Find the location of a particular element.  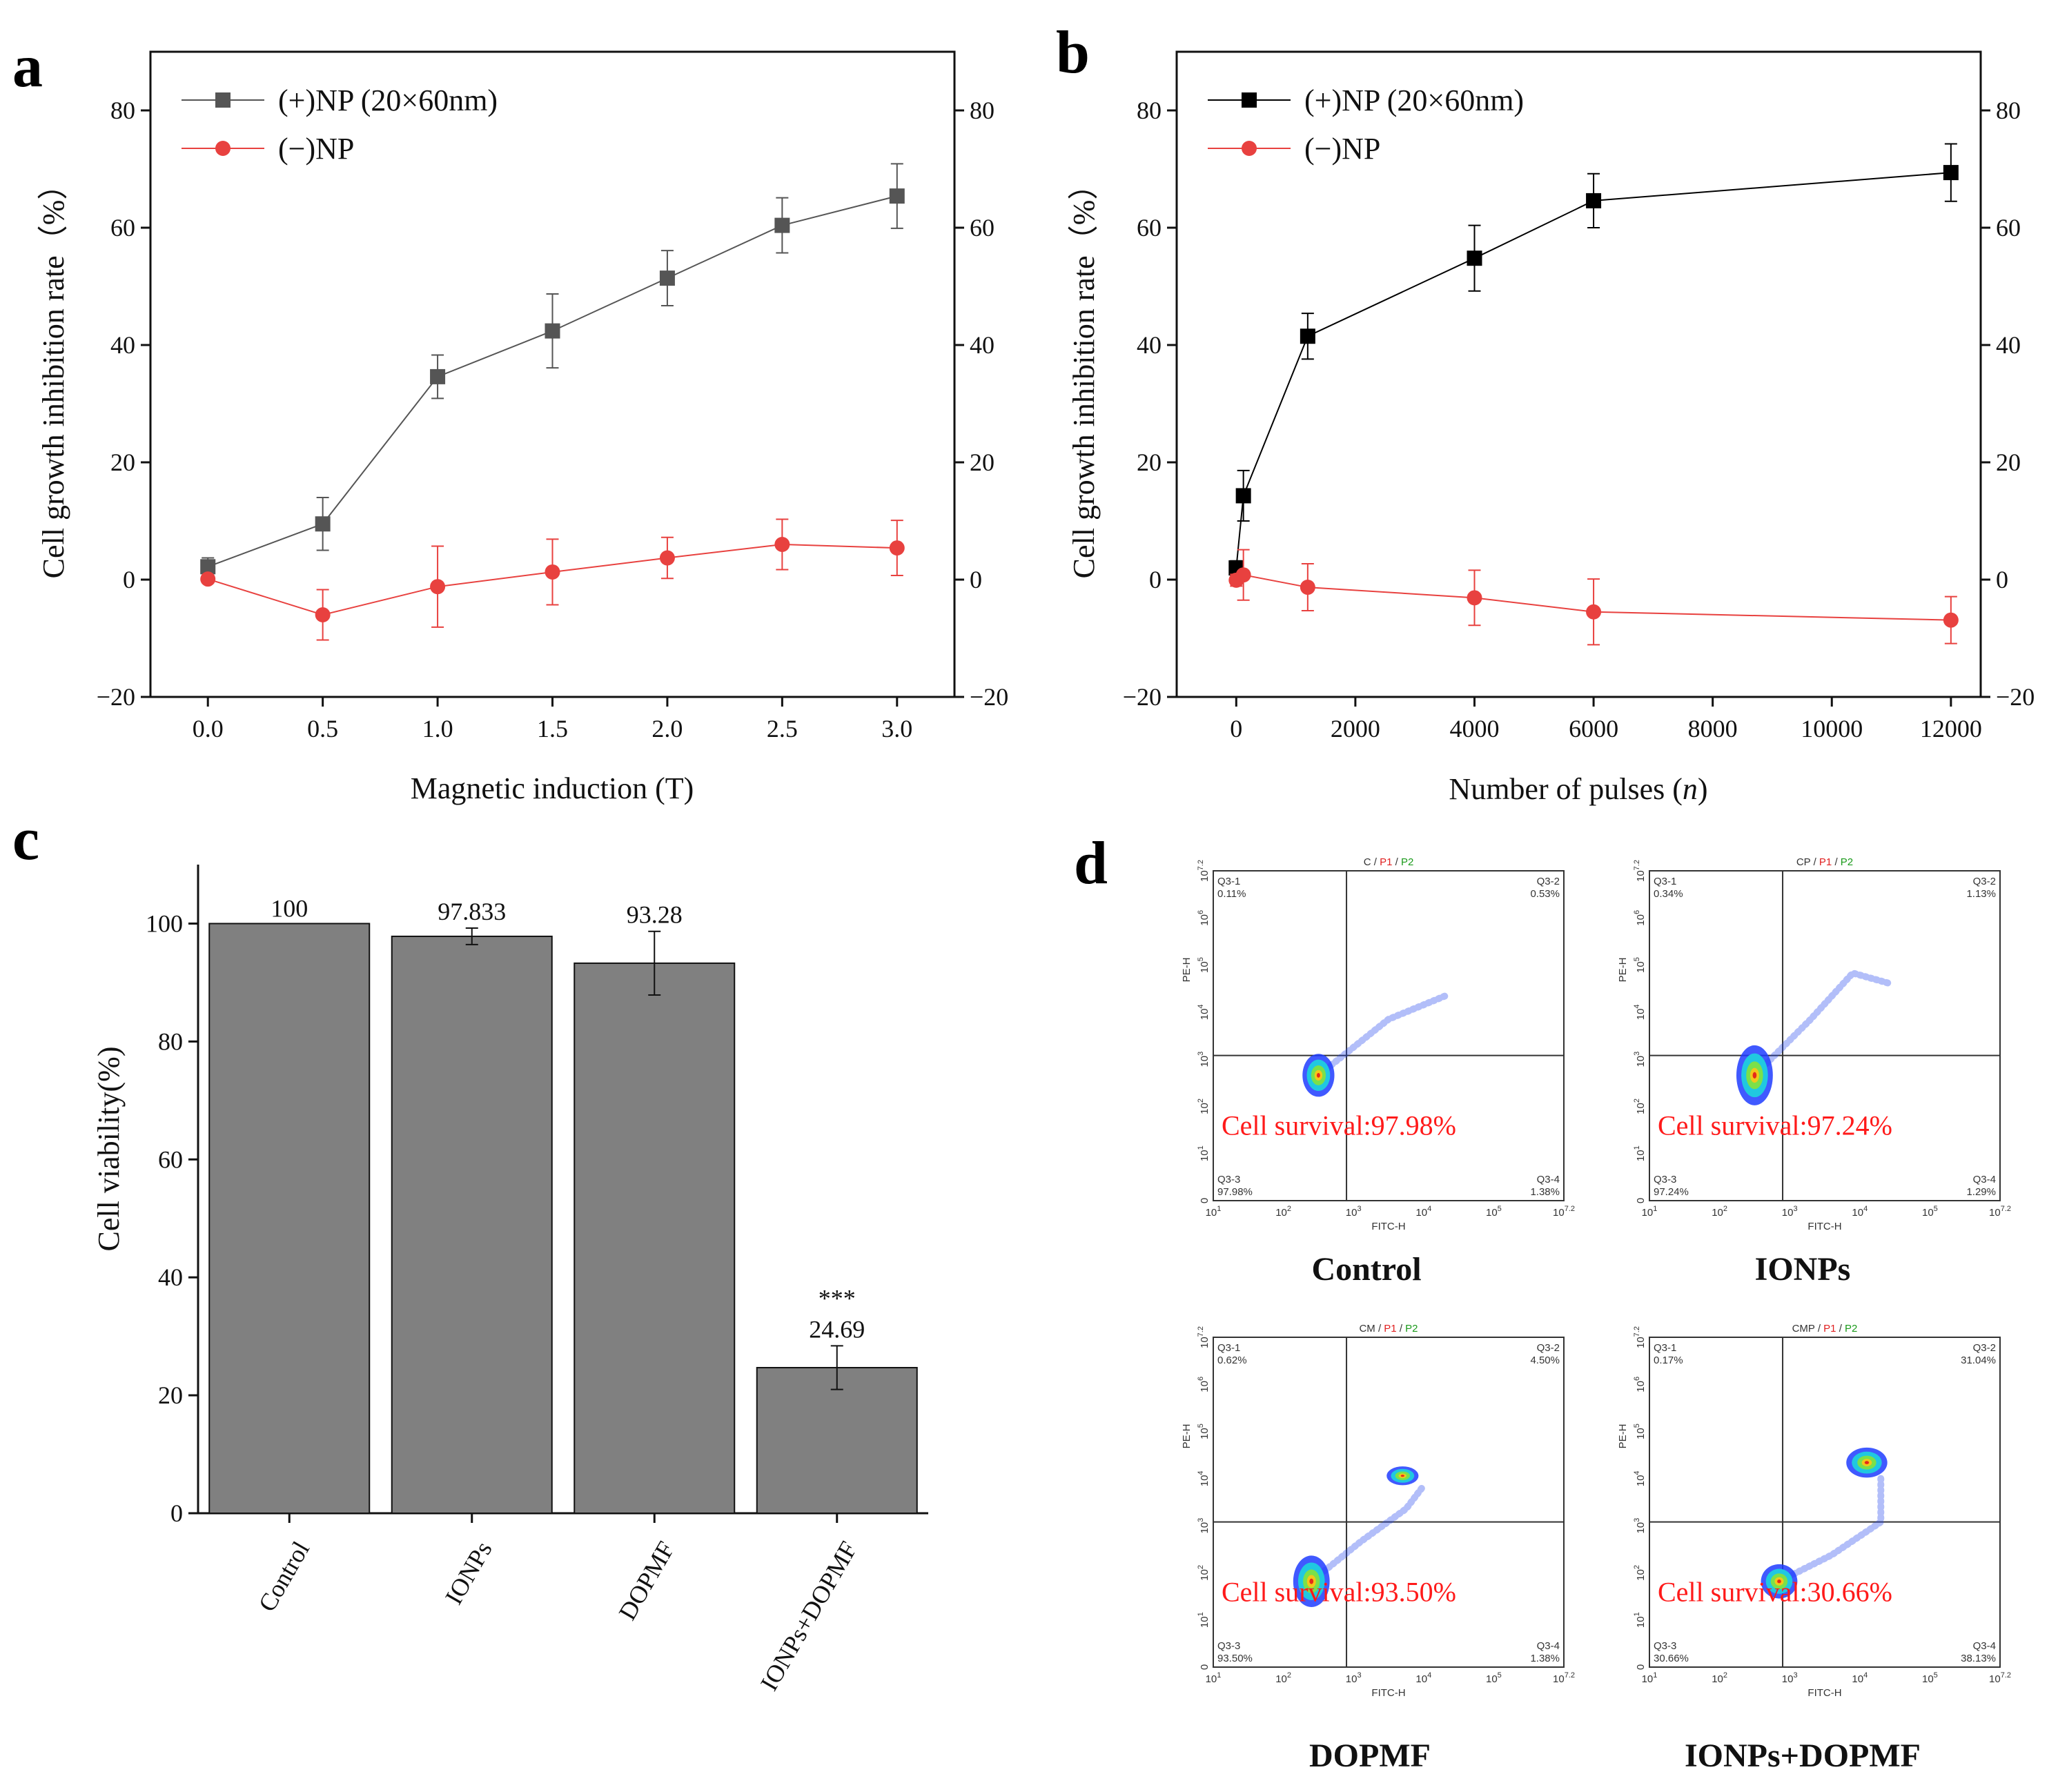

quadrant-q4-value: 1.38% is located at coordinates (1545, 1192).